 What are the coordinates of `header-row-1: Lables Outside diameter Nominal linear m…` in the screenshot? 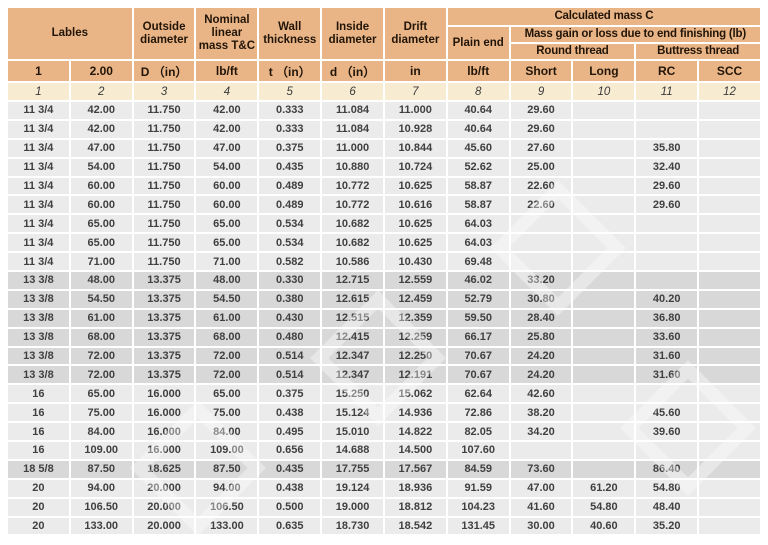 It's located at (384, 33).